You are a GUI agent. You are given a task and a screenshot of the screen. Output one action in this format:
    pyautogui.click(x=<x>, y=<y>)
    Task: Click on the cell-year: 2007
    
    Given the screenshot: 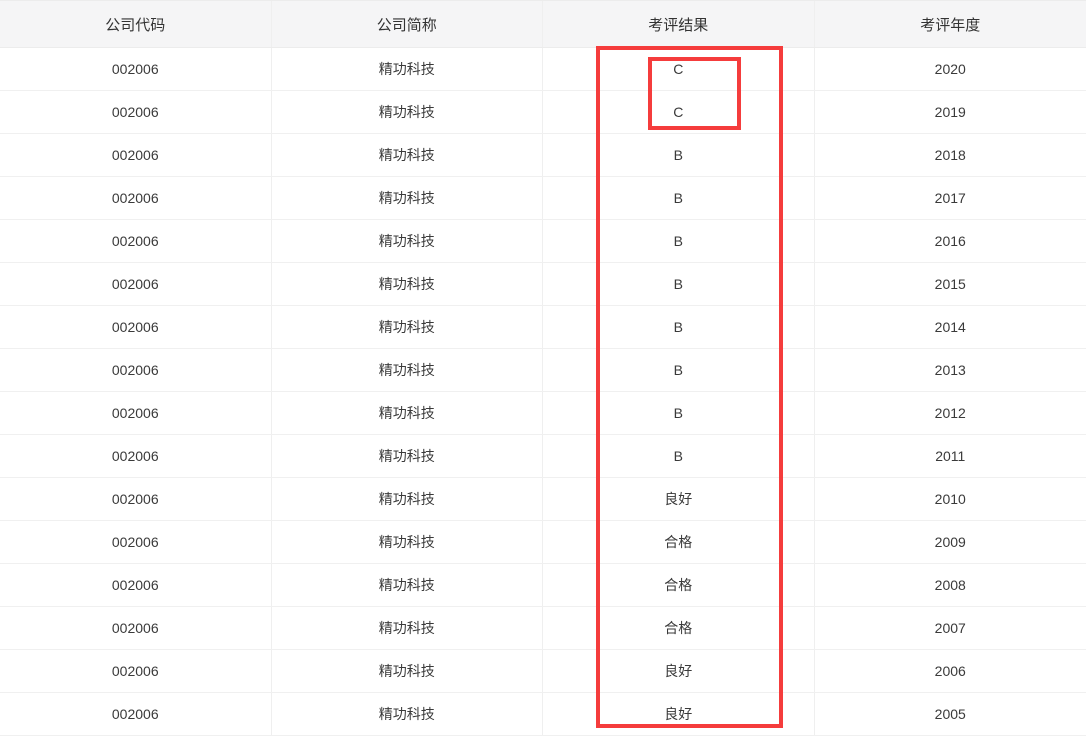 What is the action you would take?
    pyautogui.click(x=950, y=628)
    